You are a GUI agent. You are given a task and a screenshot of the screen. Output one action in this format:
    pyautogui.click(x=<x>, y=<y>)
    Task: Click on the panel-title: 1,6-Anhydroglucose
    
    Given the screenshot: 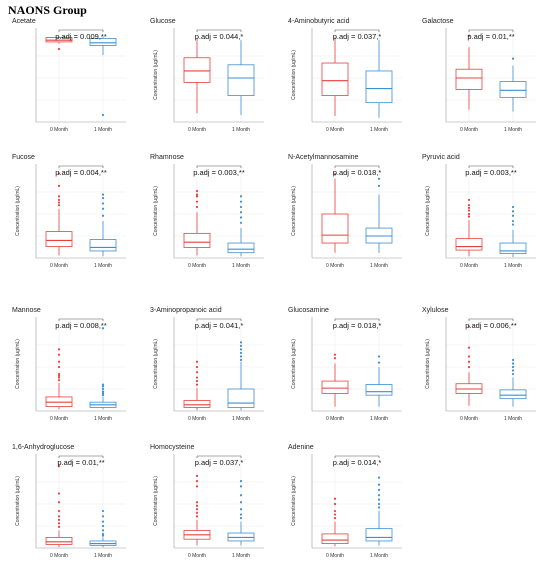 What is the action you would take?
    pyautogui.click(x=43, y=447)
    